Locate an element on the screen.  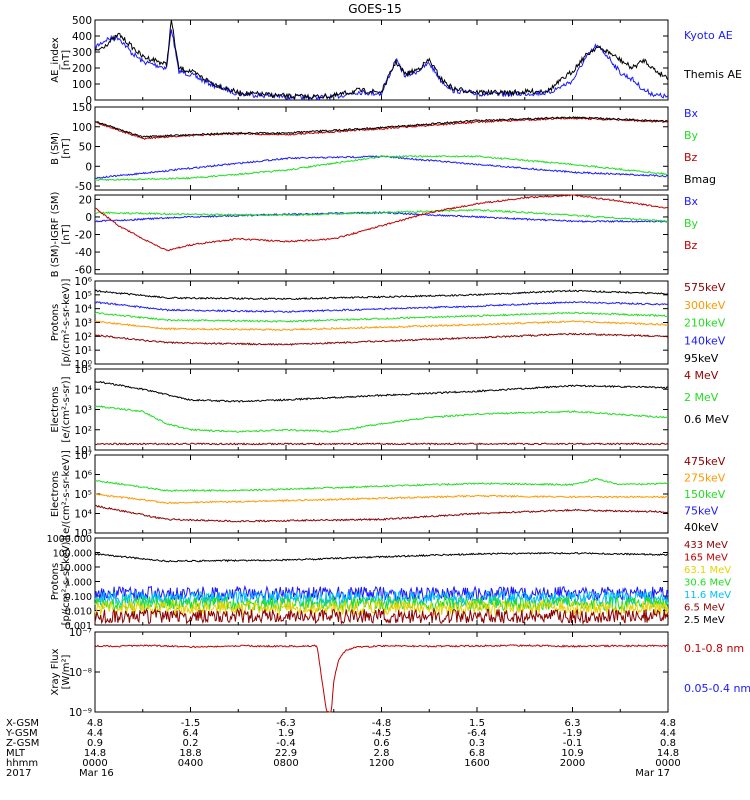
legend-label-kyoto-ae: Kyoto AE is located at coordinates (708, 35).